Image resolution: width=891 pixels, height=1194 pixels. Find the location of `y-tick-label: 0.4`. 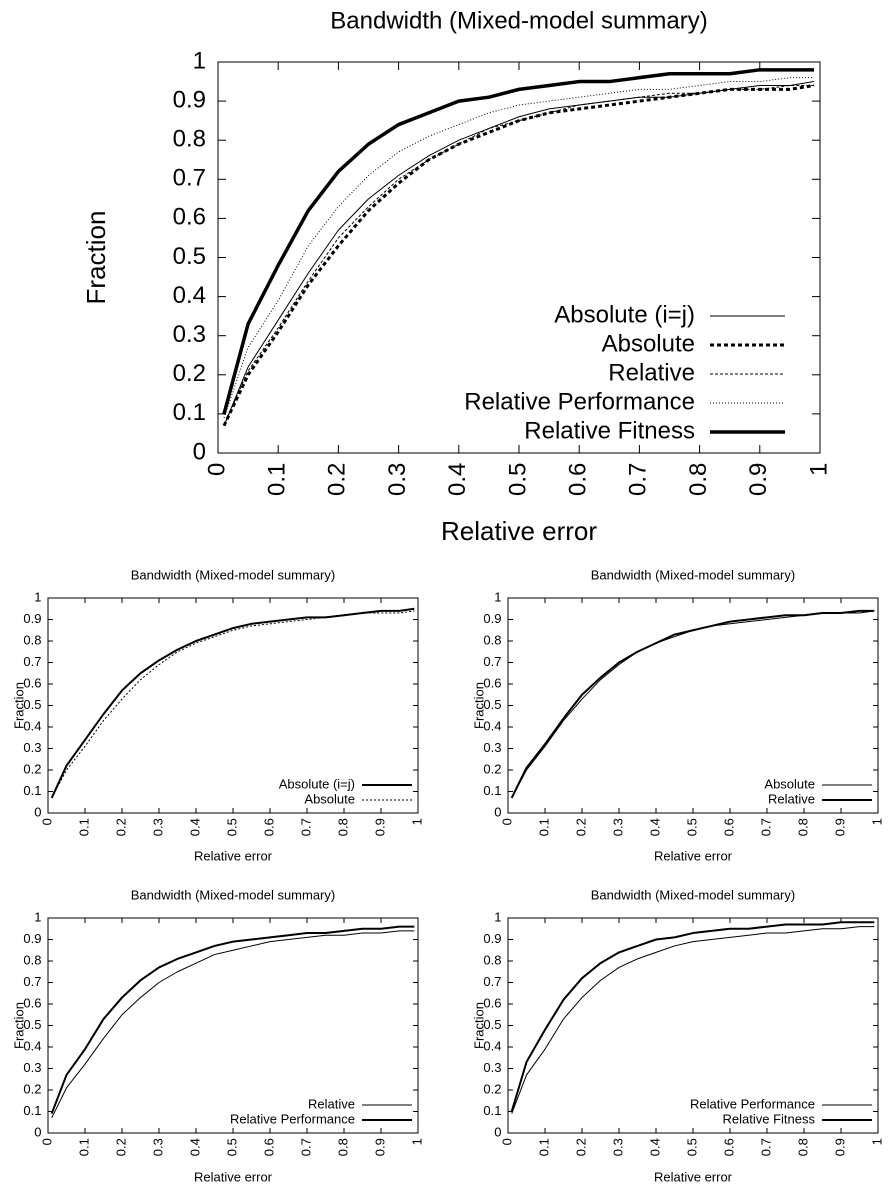

y-tick-label: 0.4 is located at coordinates (189, 295).